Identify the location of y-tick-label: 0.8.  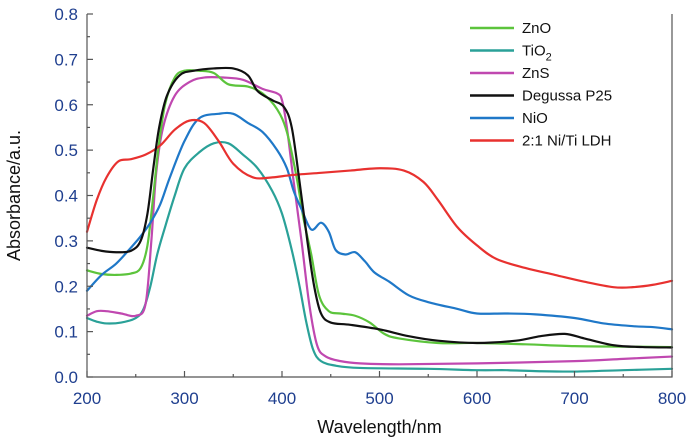
(66, 14).